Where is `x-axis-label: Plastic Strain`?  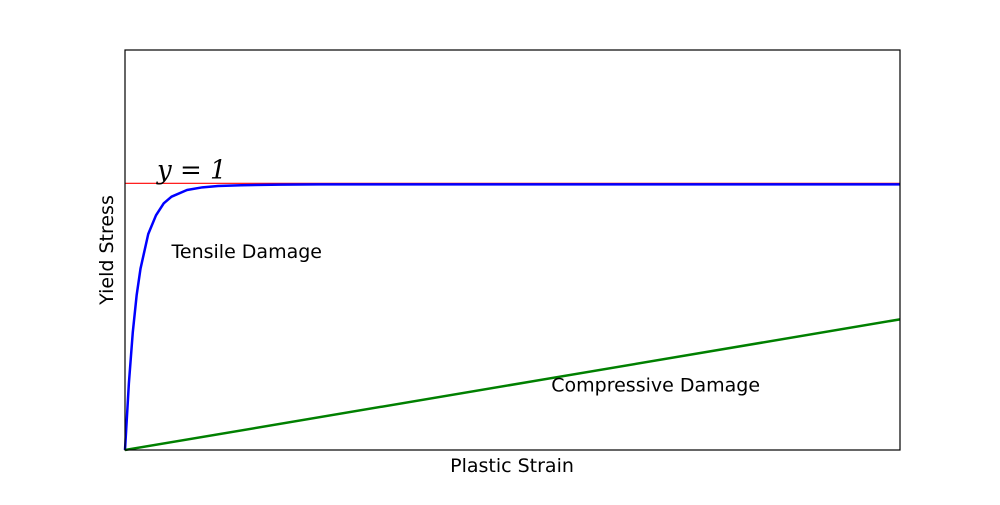 x-axis-label: Plastic Strain is located at coordinates (512, 466).